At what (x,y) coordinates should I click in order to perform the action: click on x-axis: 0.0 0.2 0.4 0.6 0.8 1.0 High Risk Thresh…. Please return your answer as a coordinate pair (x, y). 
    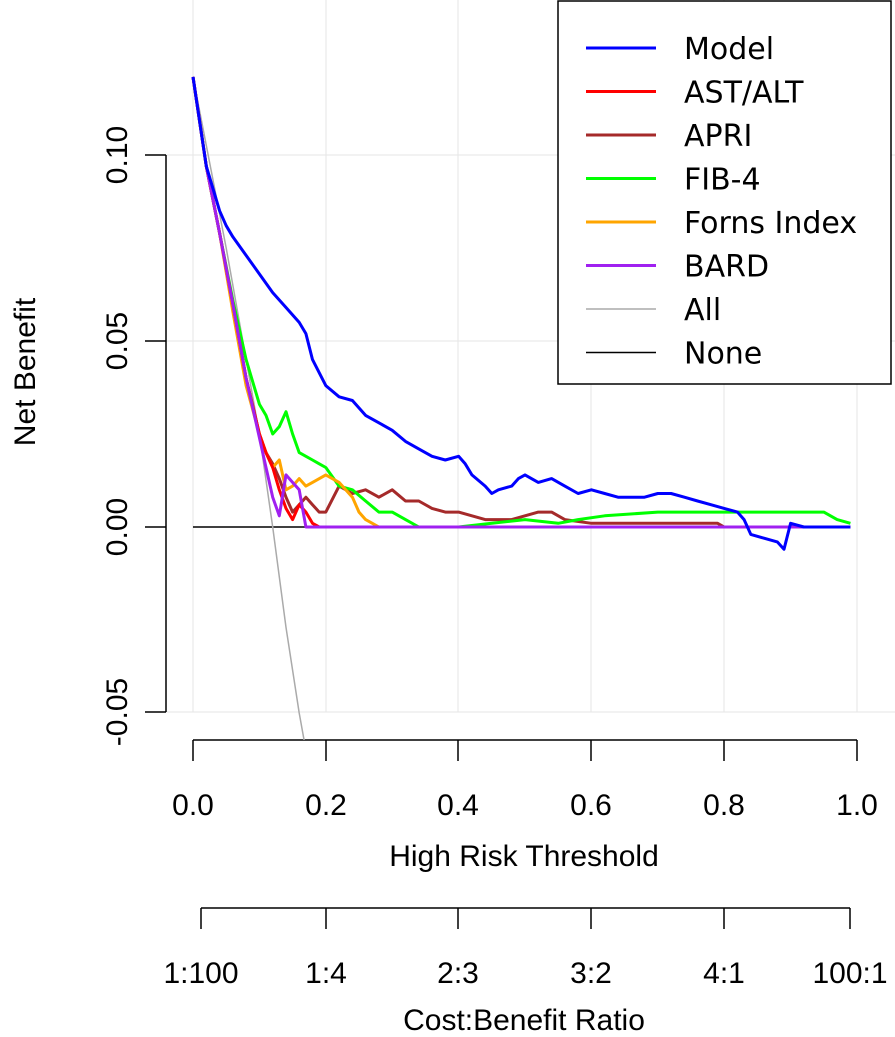
    Looking at the image, I should click on (525, 806).